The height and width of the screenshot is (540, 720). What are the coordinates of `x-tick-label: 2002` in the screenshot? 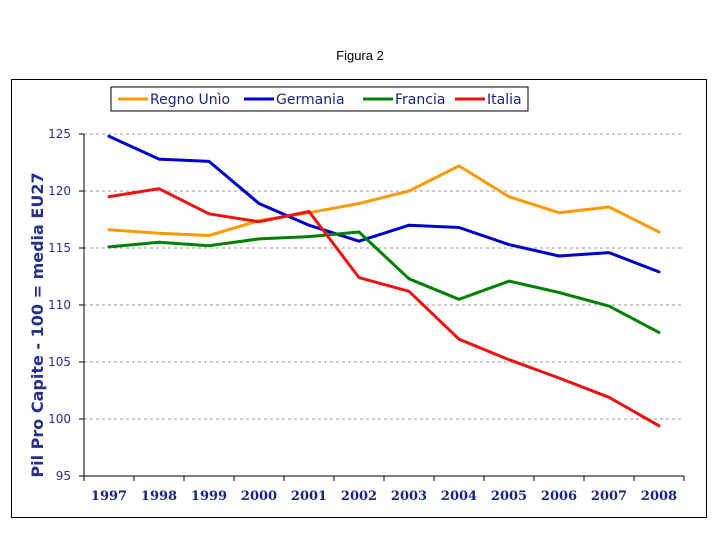 It's located at (359, 496).